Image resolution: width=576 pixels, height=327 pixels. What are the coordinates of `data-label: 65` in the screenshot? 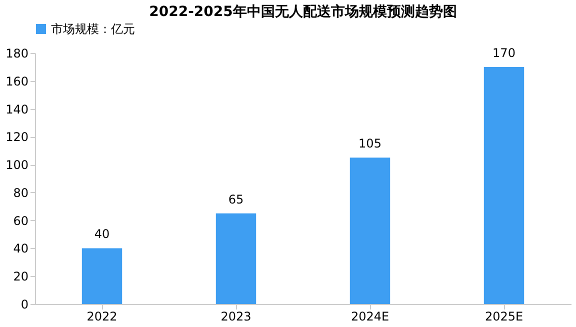 It's located at (236, 199).